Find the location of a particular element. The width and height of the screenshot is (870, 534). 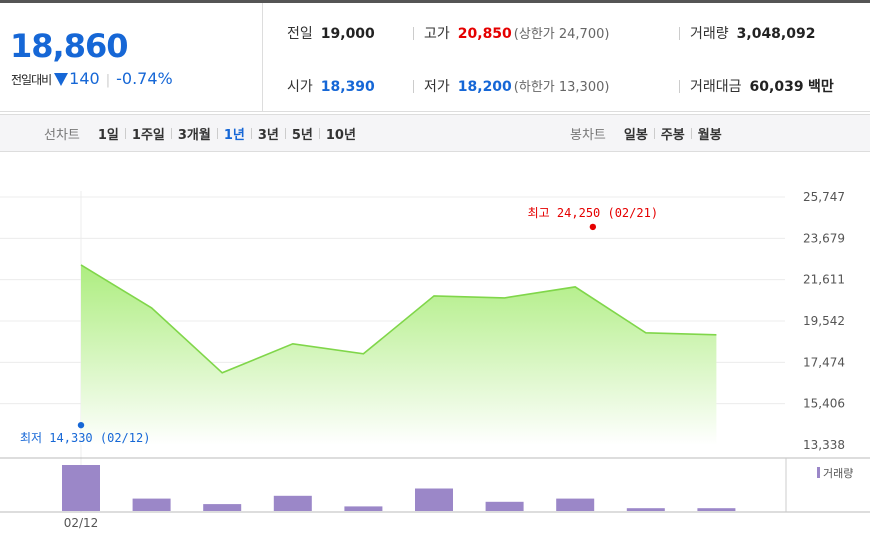

open-price: 시가 18,390 is located at coordinates (331, 86).